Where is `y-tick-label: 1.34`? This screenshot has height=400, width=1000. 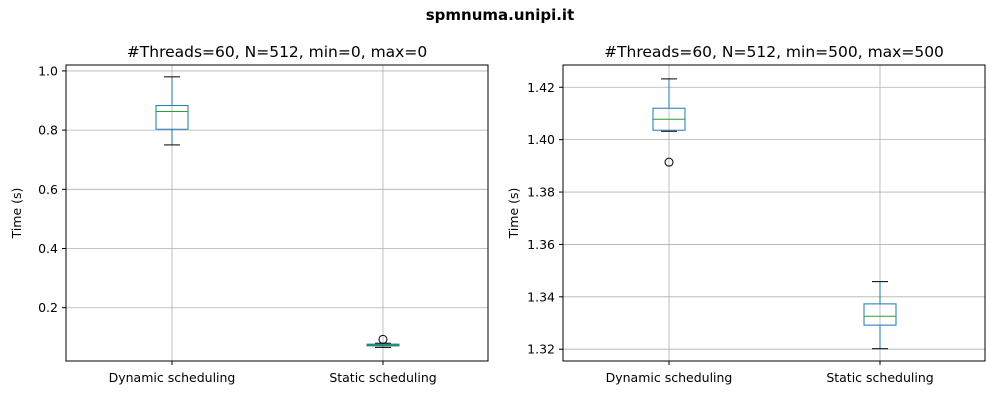
y-tick-label: 1.34 is located at coordinates (541, 296).